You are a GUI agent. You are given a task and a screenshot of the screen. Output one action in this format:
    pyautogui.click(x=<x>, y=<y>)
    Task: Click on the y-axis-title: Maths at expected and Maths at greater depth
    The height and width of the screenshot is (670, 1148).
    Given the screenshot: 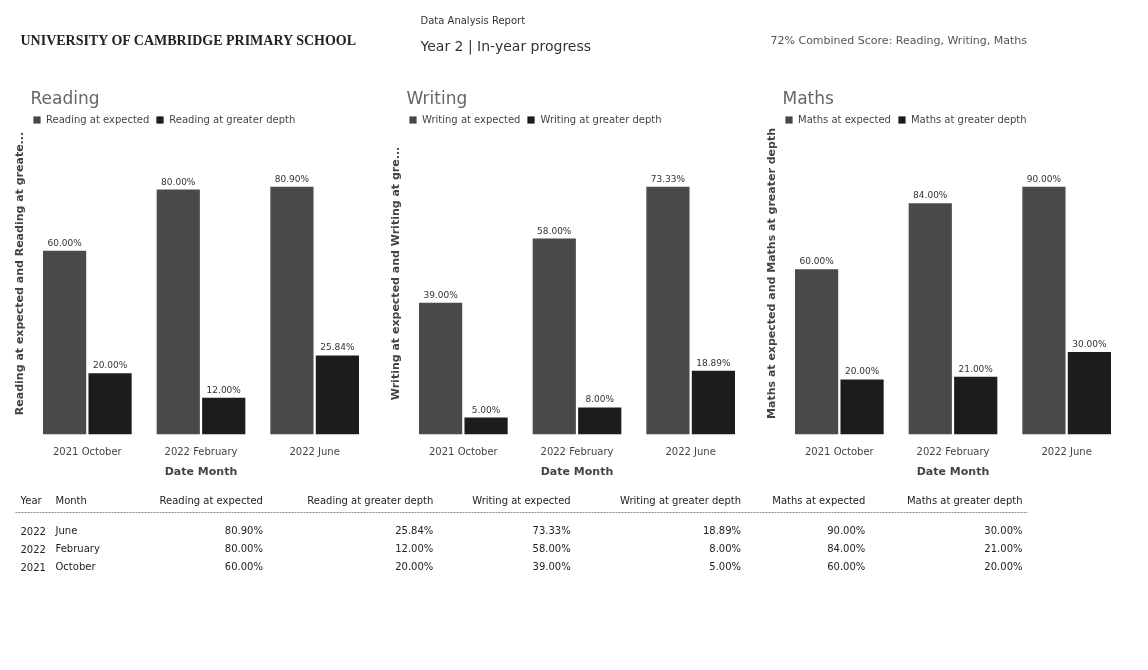 What is the action you would take?
    pyautogui.click(x=771, y=273)
    